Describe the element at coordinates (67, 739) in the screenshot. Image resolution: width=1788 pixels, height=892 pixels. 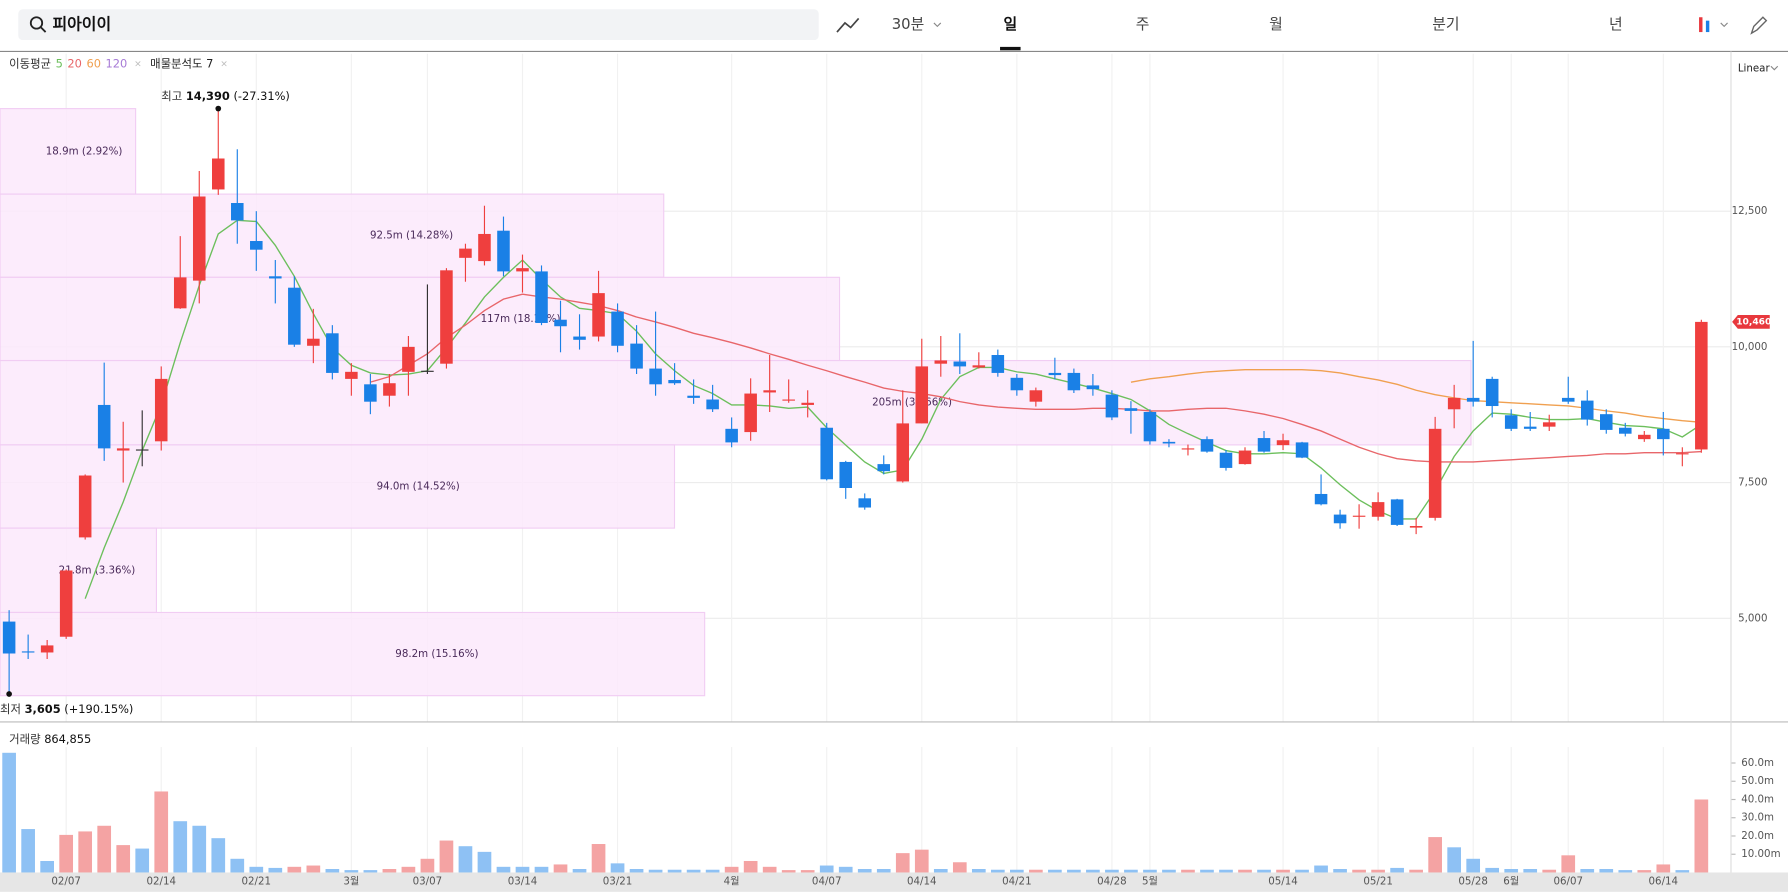
I see `volume-total: 864,855` at that location.